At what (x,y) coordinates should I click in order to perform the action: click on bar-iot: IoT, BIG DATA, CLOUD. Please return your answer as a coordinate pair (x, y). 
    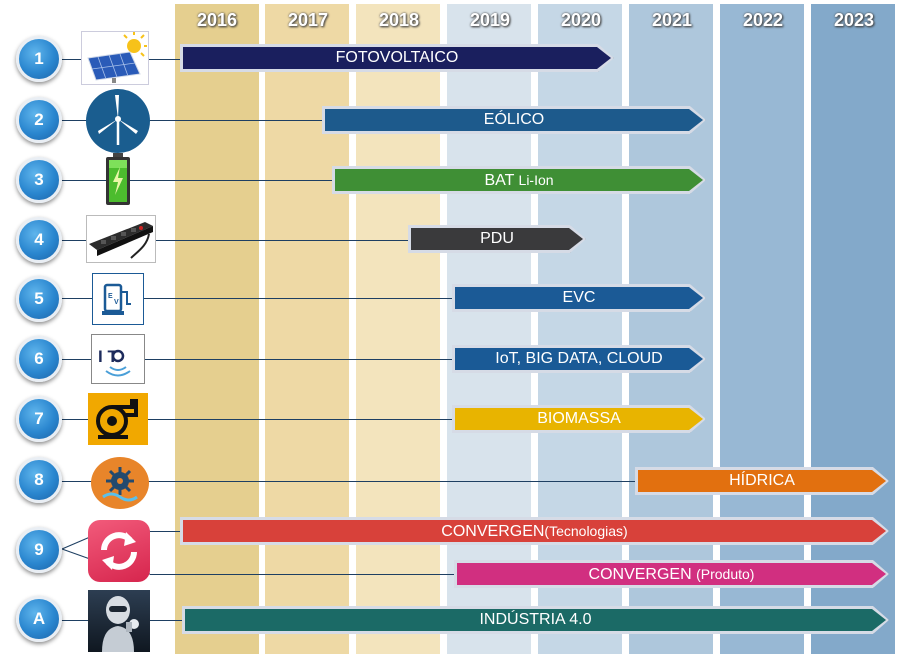
    Looking at the image, I should click on (579, 359).